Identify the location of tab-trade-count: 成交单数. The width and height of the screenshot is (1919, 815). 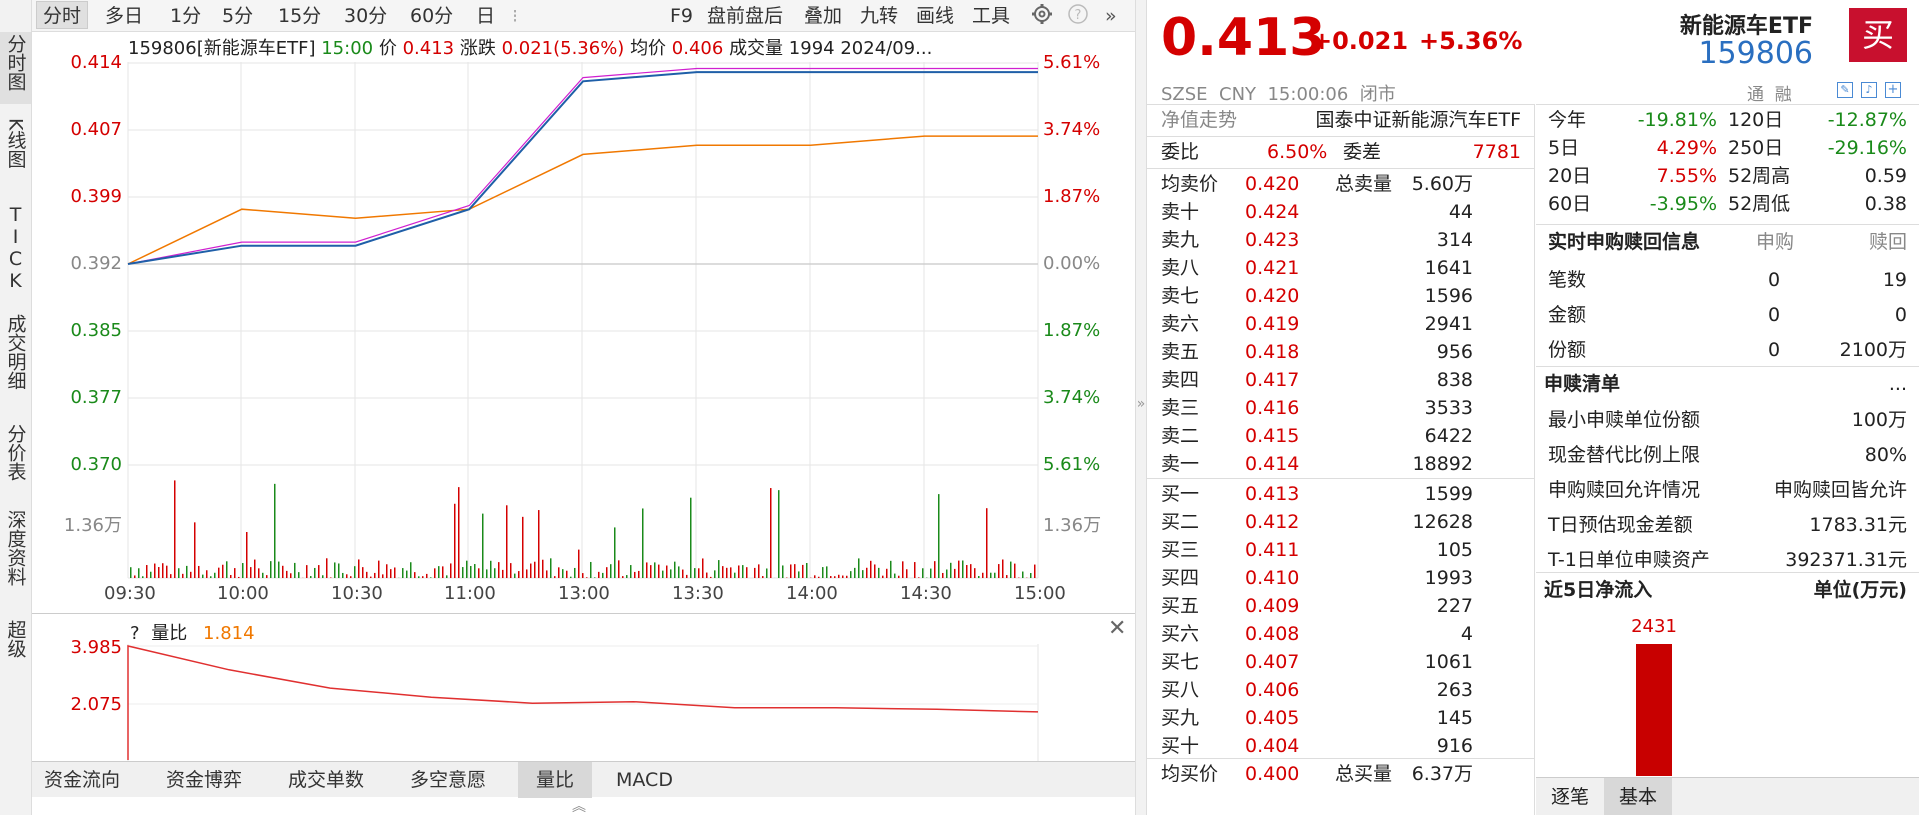
(326, 780).